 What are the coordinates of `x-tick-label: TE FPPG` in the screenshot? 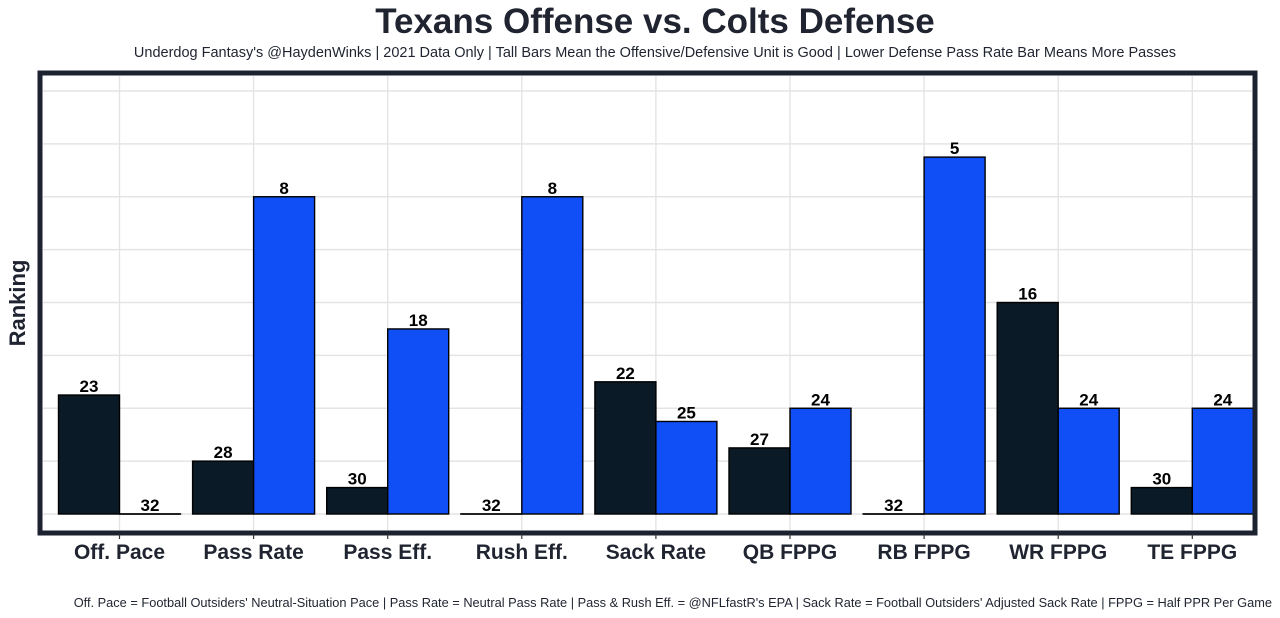 It's located at (1192, 552).